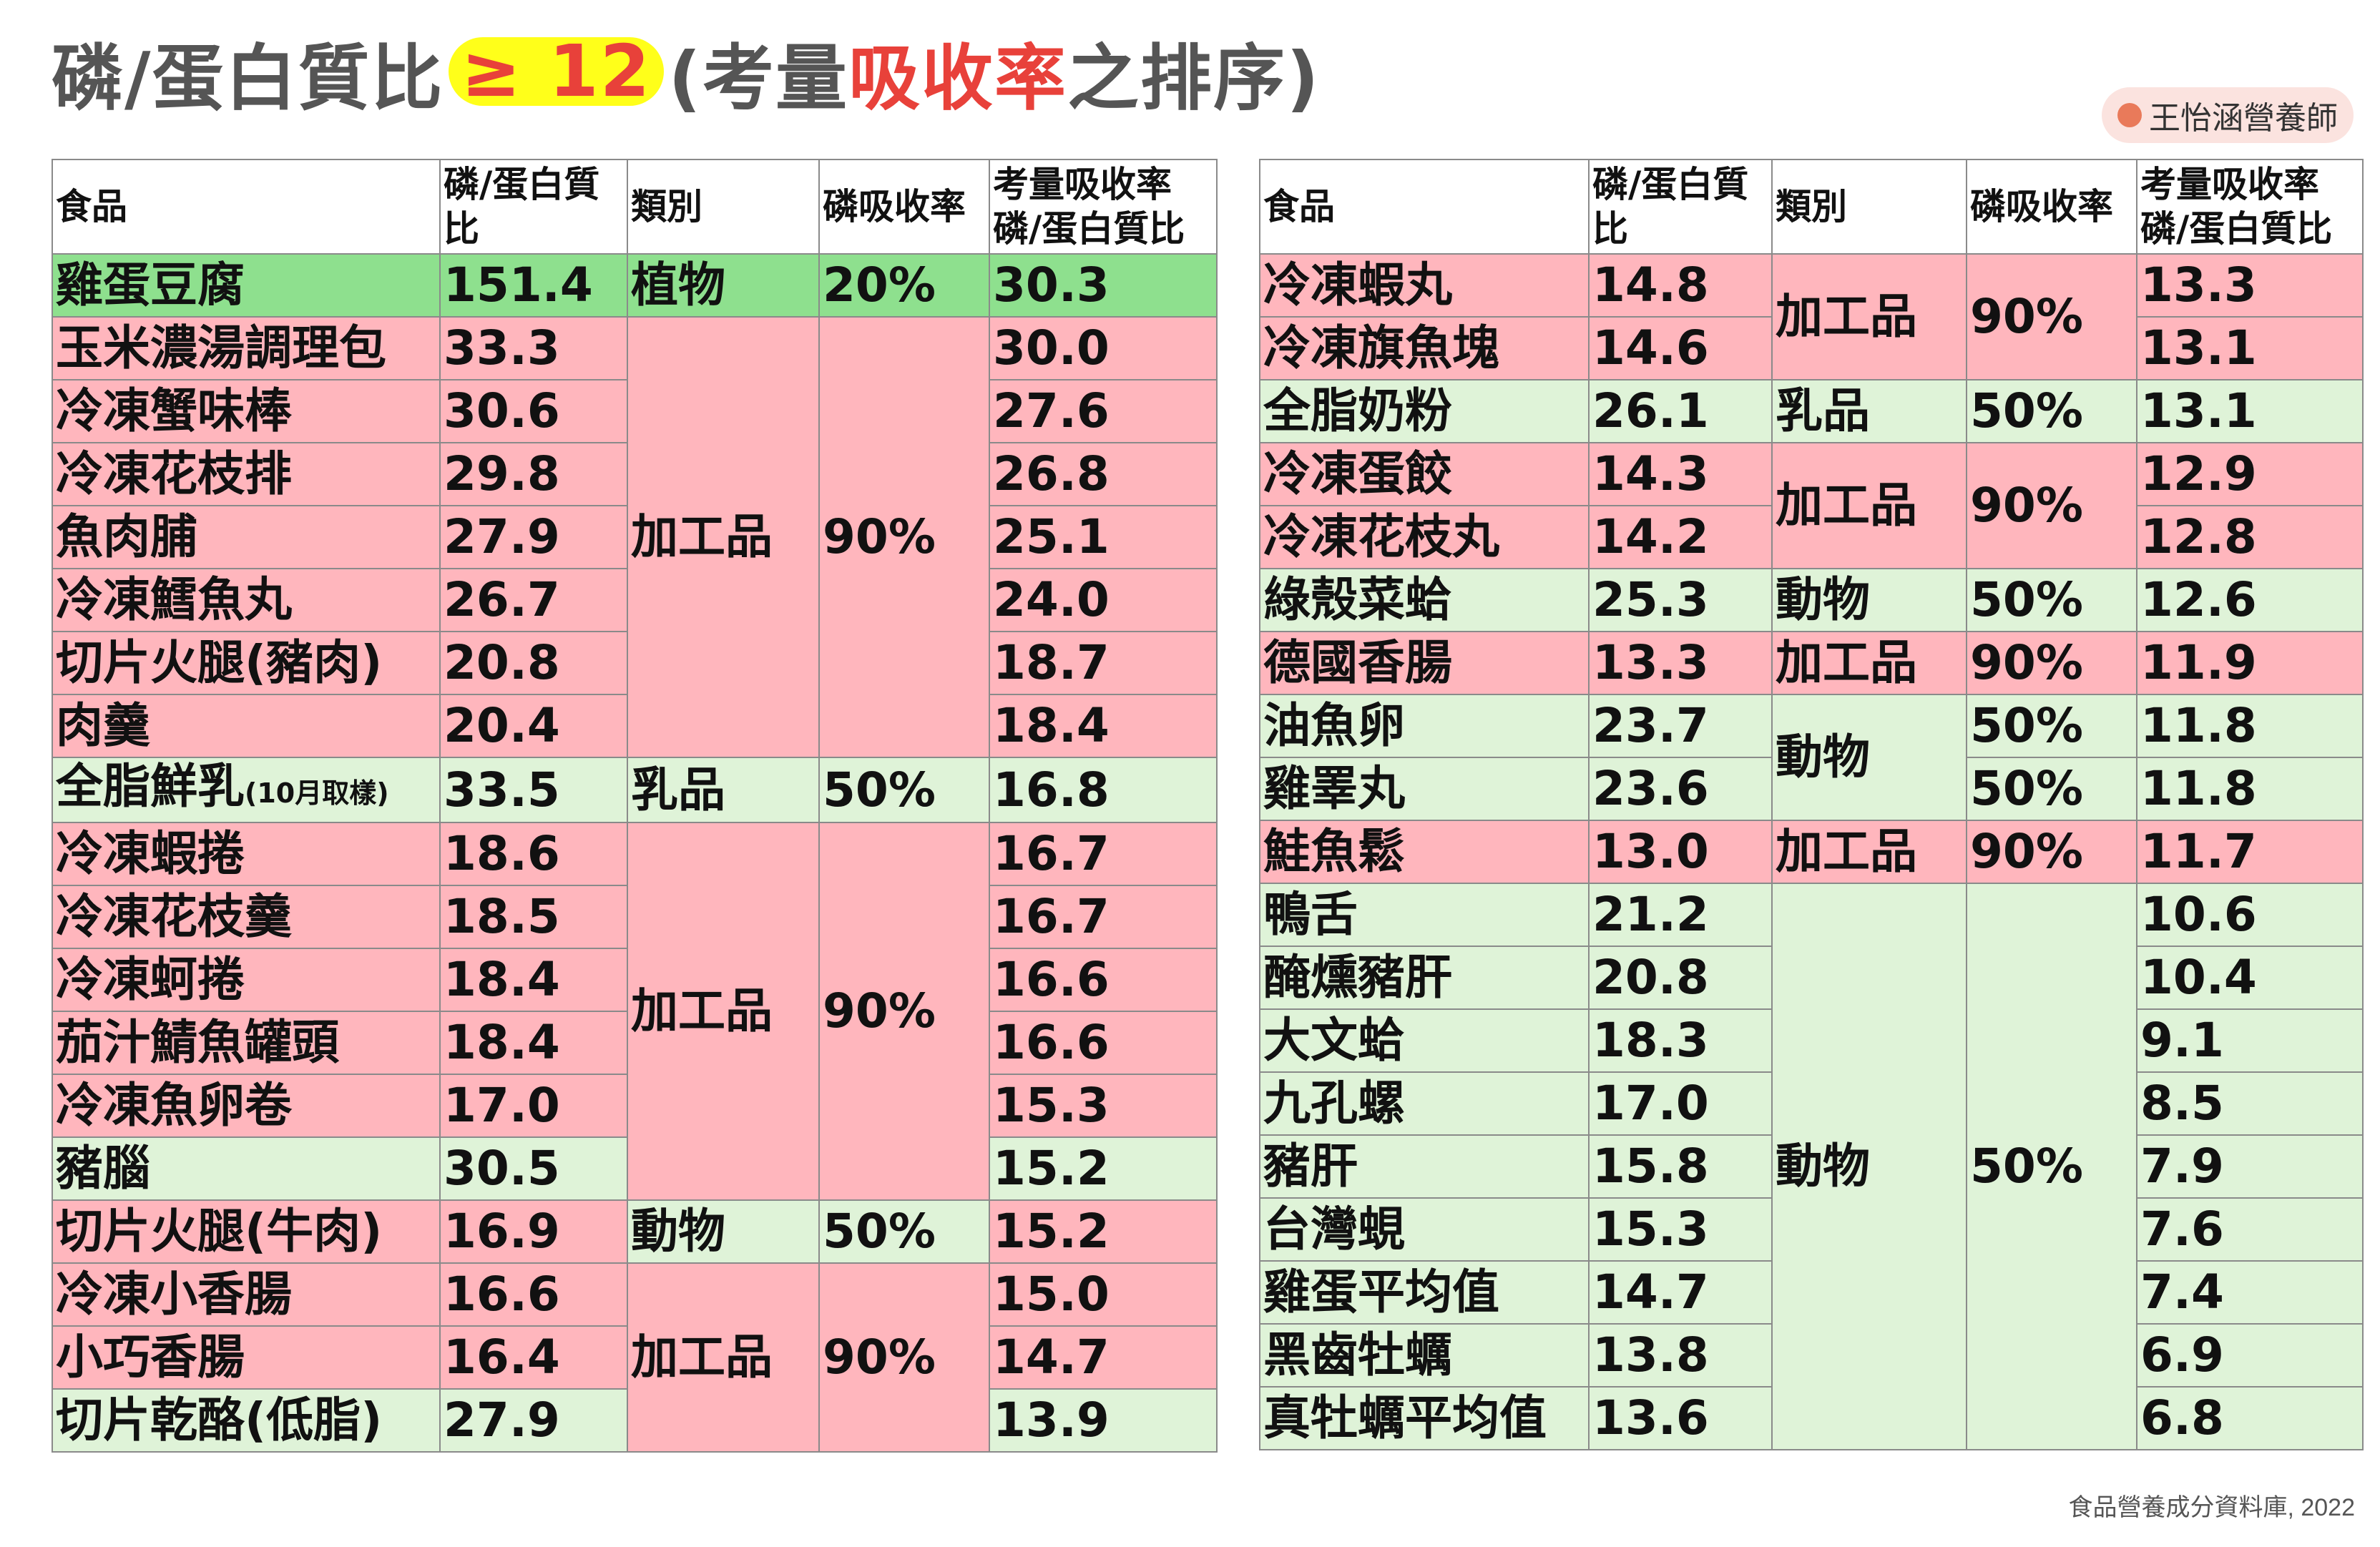 The image size is (2380, 1547). What do you see at coordinates (2250, 1040) in the screenshot?
I see `adjusted-value: 9.1` at bounding box center [2250, 1040].